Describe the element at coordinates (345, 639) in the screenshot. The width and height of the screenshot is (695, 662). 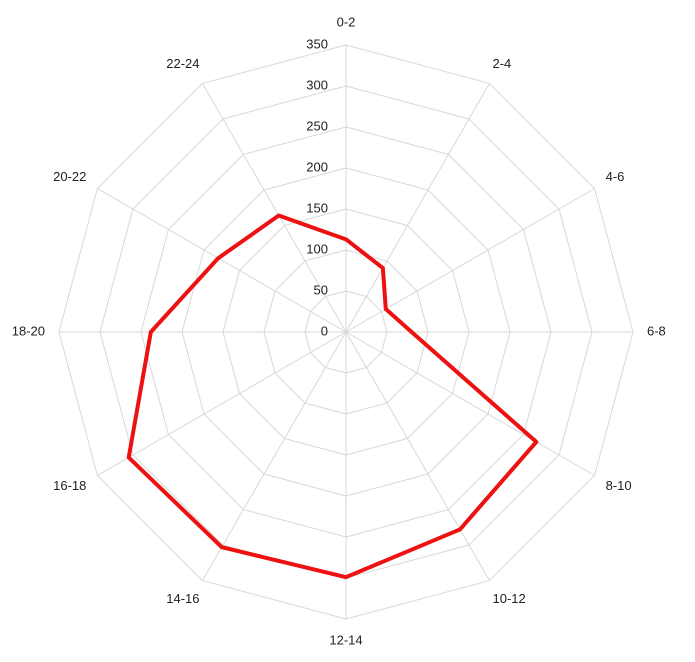
I see `category-label: 12-14` at that location.